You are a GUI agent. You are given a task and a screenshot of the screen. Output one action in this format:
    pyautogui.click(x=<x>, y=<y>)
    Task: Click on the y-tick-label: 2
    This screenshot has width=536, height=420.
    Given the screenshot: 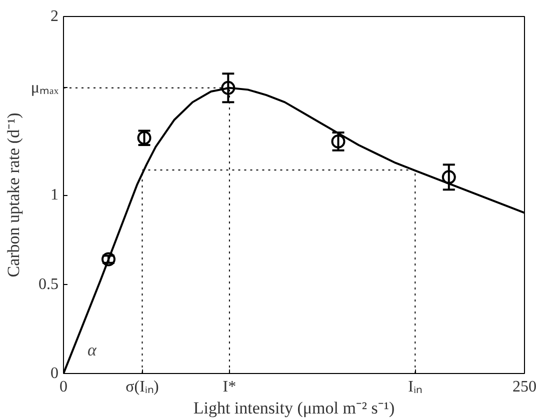 What is the action you would take?
    pyautogui.click(x=54, y=16)
    